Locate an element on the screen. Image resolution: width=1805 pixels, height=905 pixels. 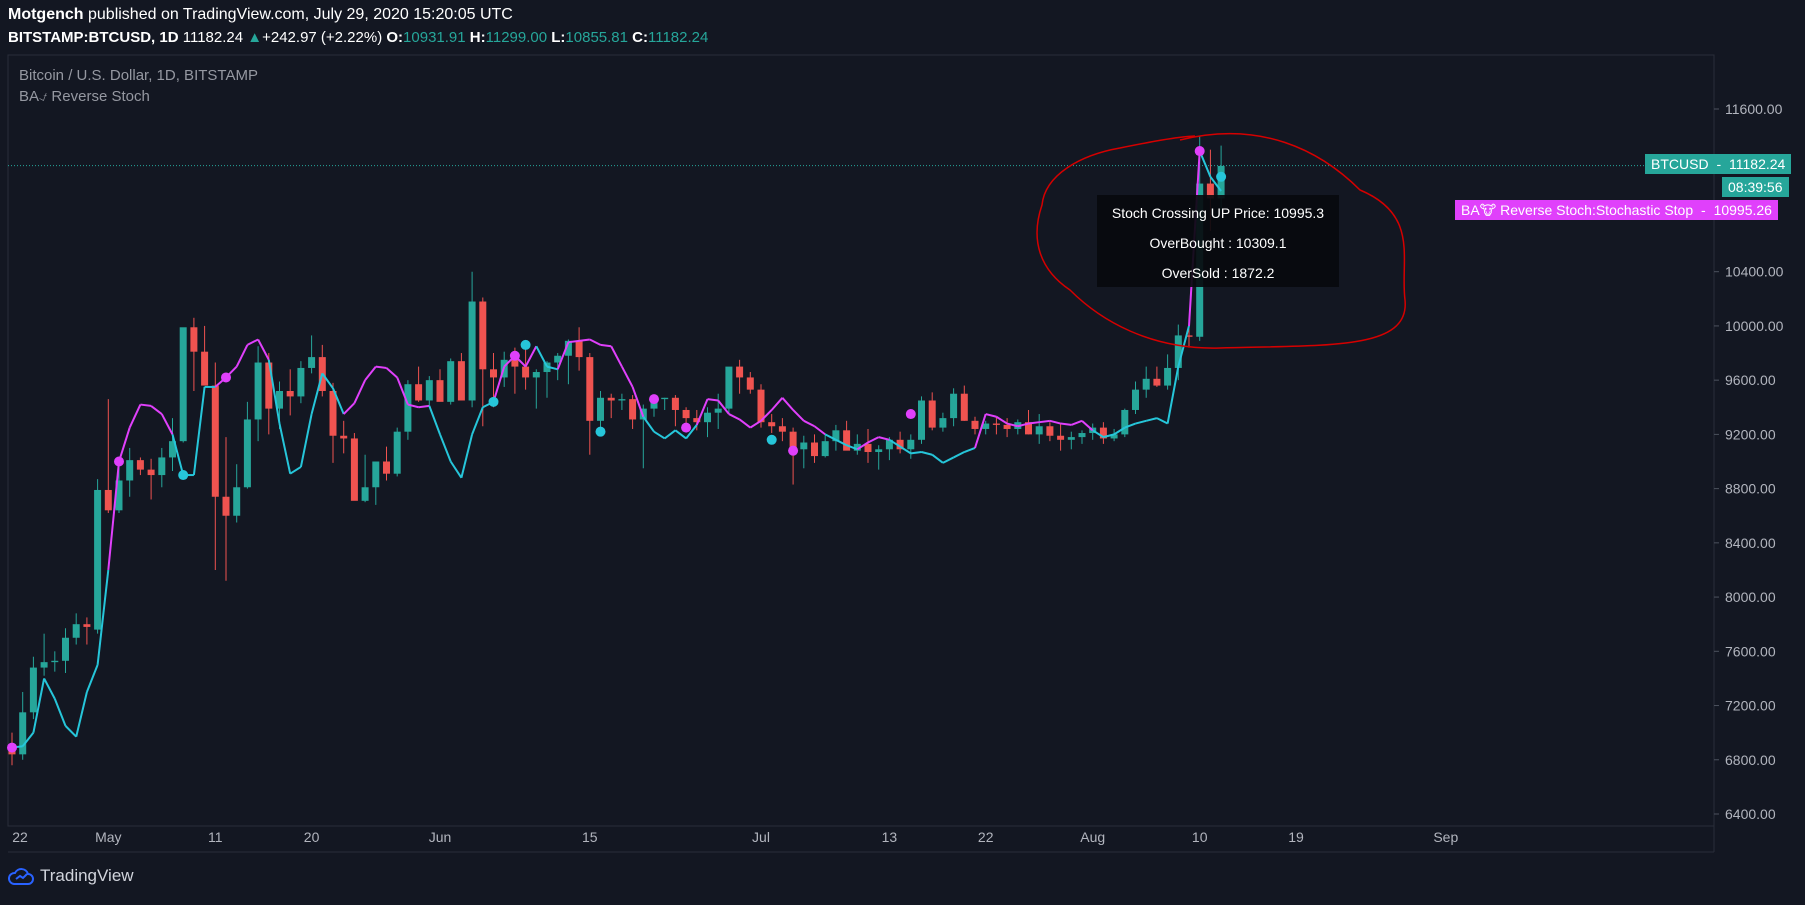
price-axis-label: 9600.00 is located at coordinates (1750, 380).